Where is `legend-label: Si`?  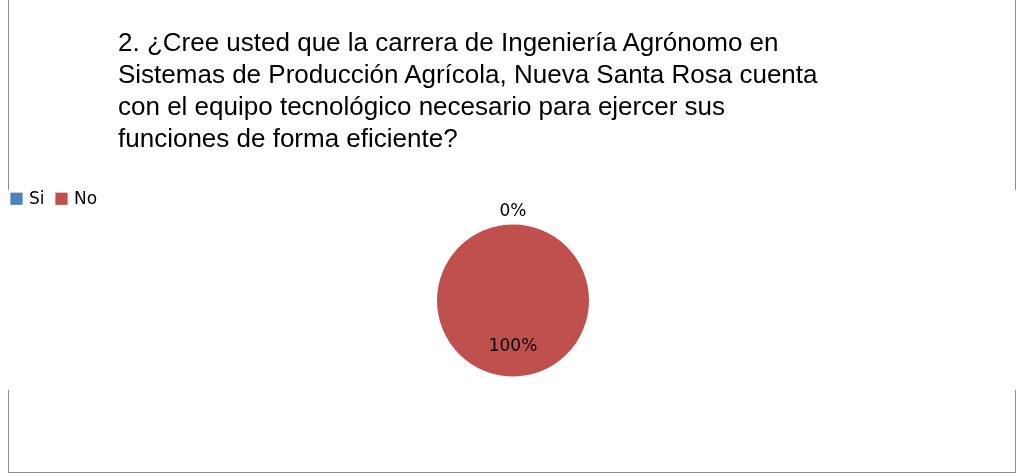
legend-label: Si is located at coordinates (37, 197).